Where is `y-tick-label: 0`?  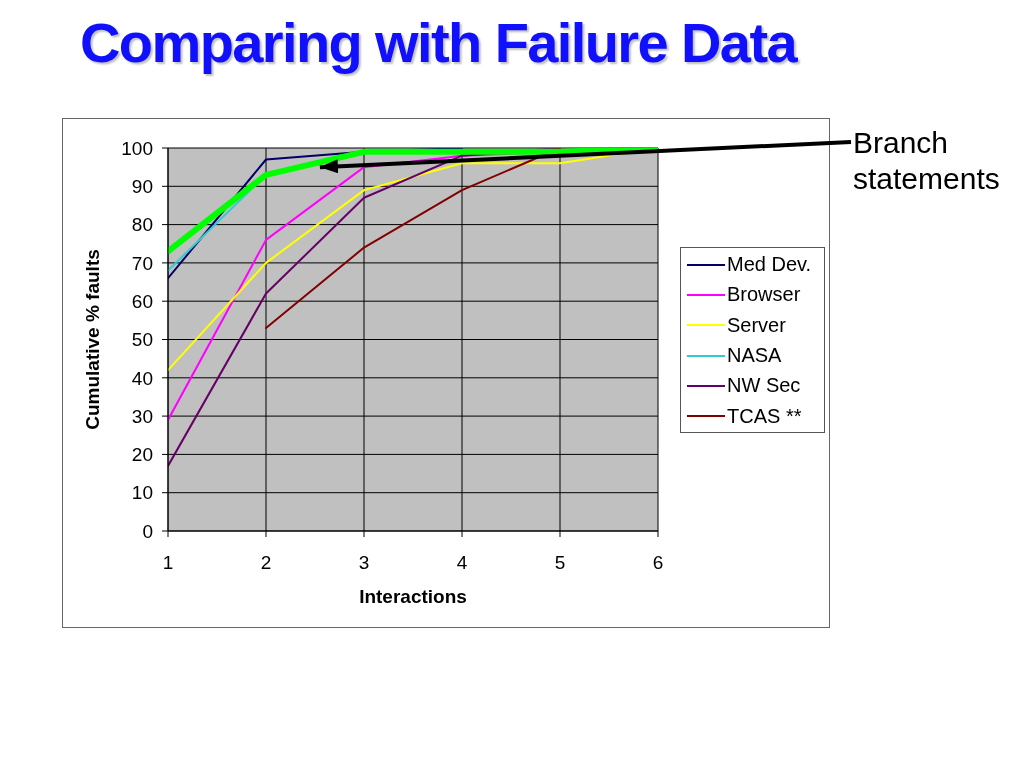
y-tick-label: 0 is located at coordinates (147, 531).